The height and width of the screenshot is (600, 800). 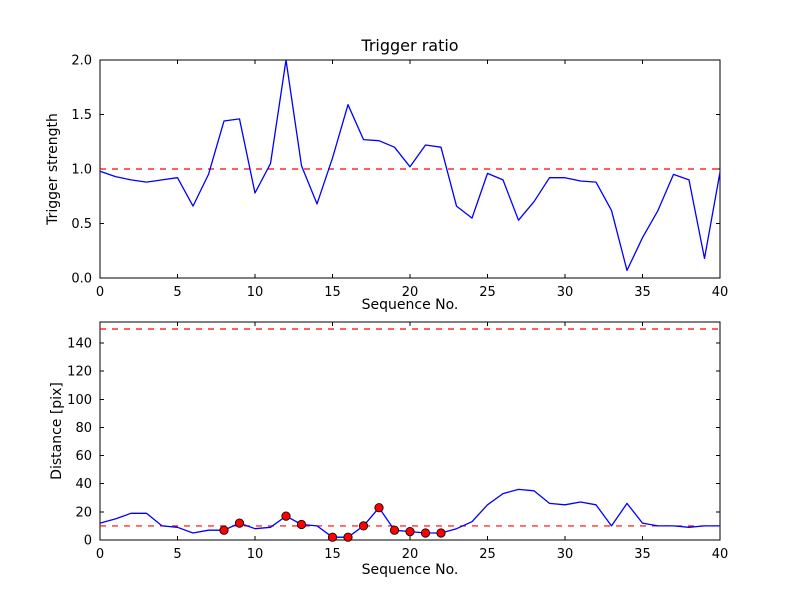 What do you see at coordinates (410, 570) in the screenshot?
I see `bottom-chart-xlabel: Sequence No.` at bounding box center [410, 570].